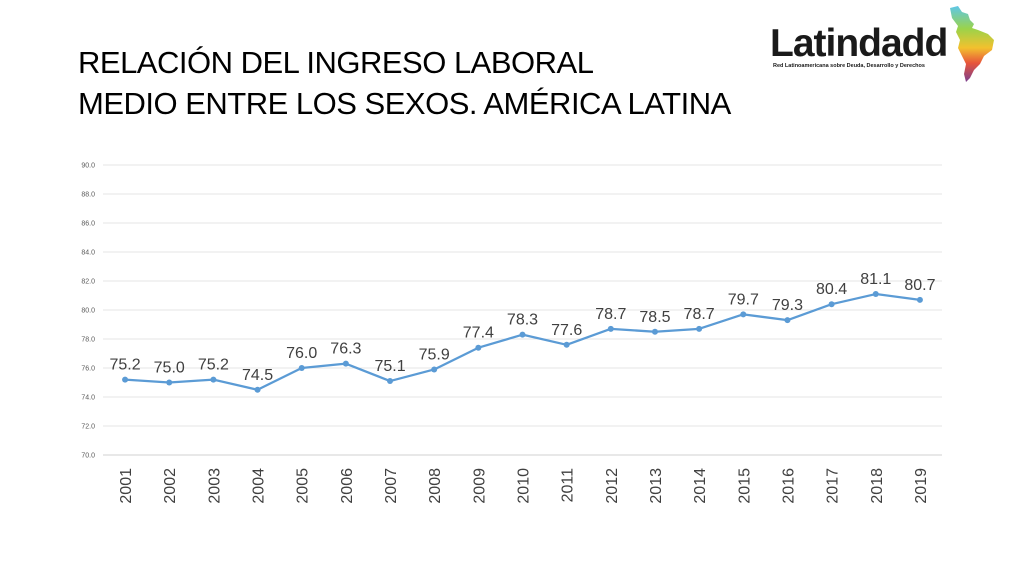 The height and width of the screenshot is (576, 1024). Describe the element at coordinates (859, 43) in the screenshot. I see `logo-name: Latindadd` at that location.